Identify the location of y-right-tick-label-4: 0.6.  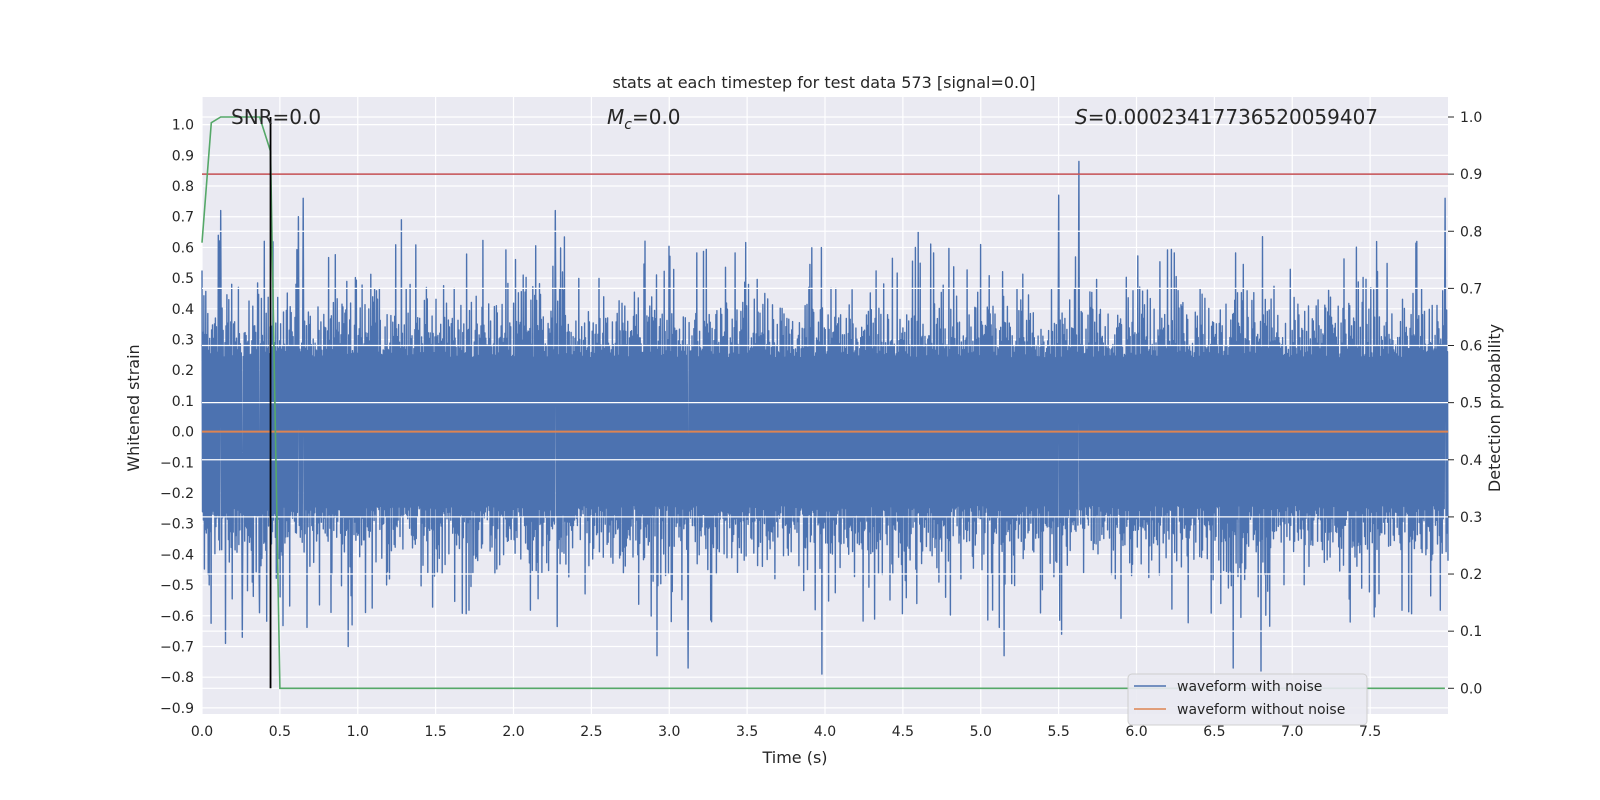
(1471, 347).